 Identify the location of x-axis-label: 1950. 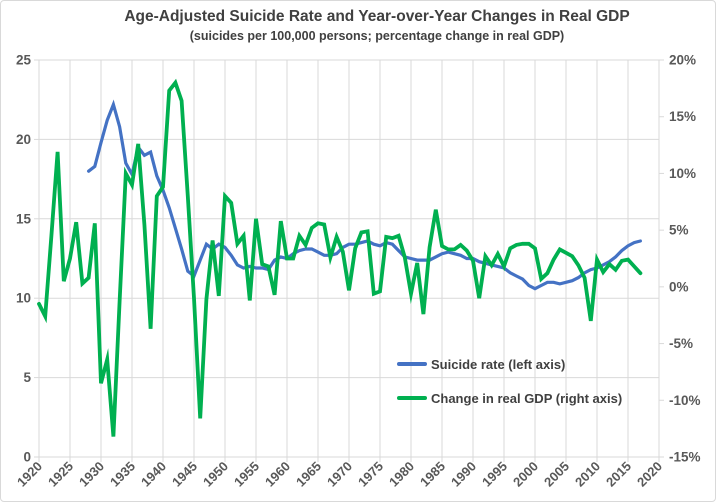
(215, 474).